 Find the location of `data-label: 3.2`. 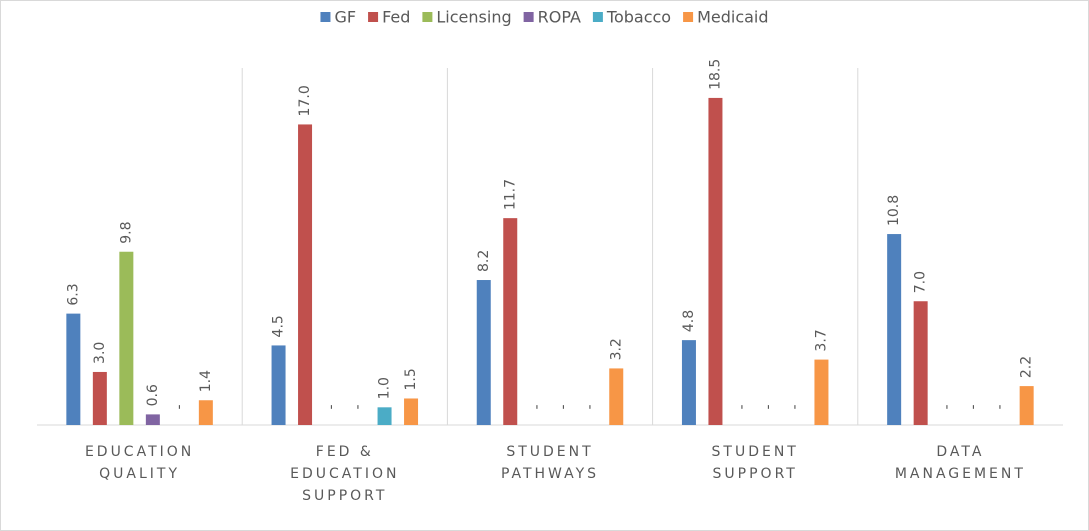

data-label: 3.2 is located at coordinates (616, 349).